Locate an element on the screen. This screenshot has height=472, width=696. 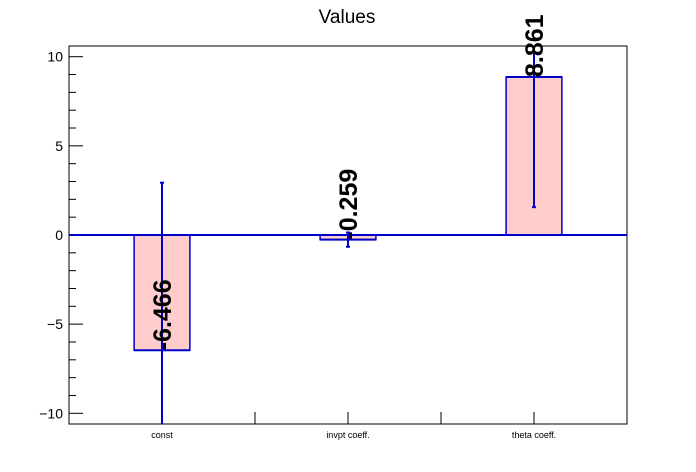
y-tick-label: −5 is located at coordinates (55, 324).